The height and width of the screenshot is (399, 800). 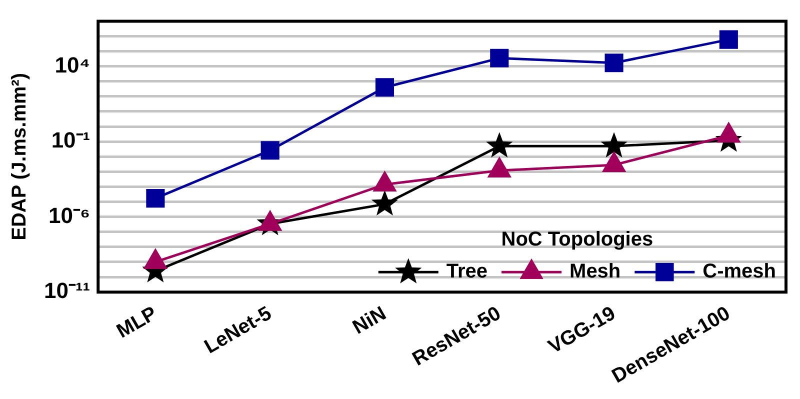 I want to click on y-tick-label: 10⁻¹¹, so click(x=67, y=291).